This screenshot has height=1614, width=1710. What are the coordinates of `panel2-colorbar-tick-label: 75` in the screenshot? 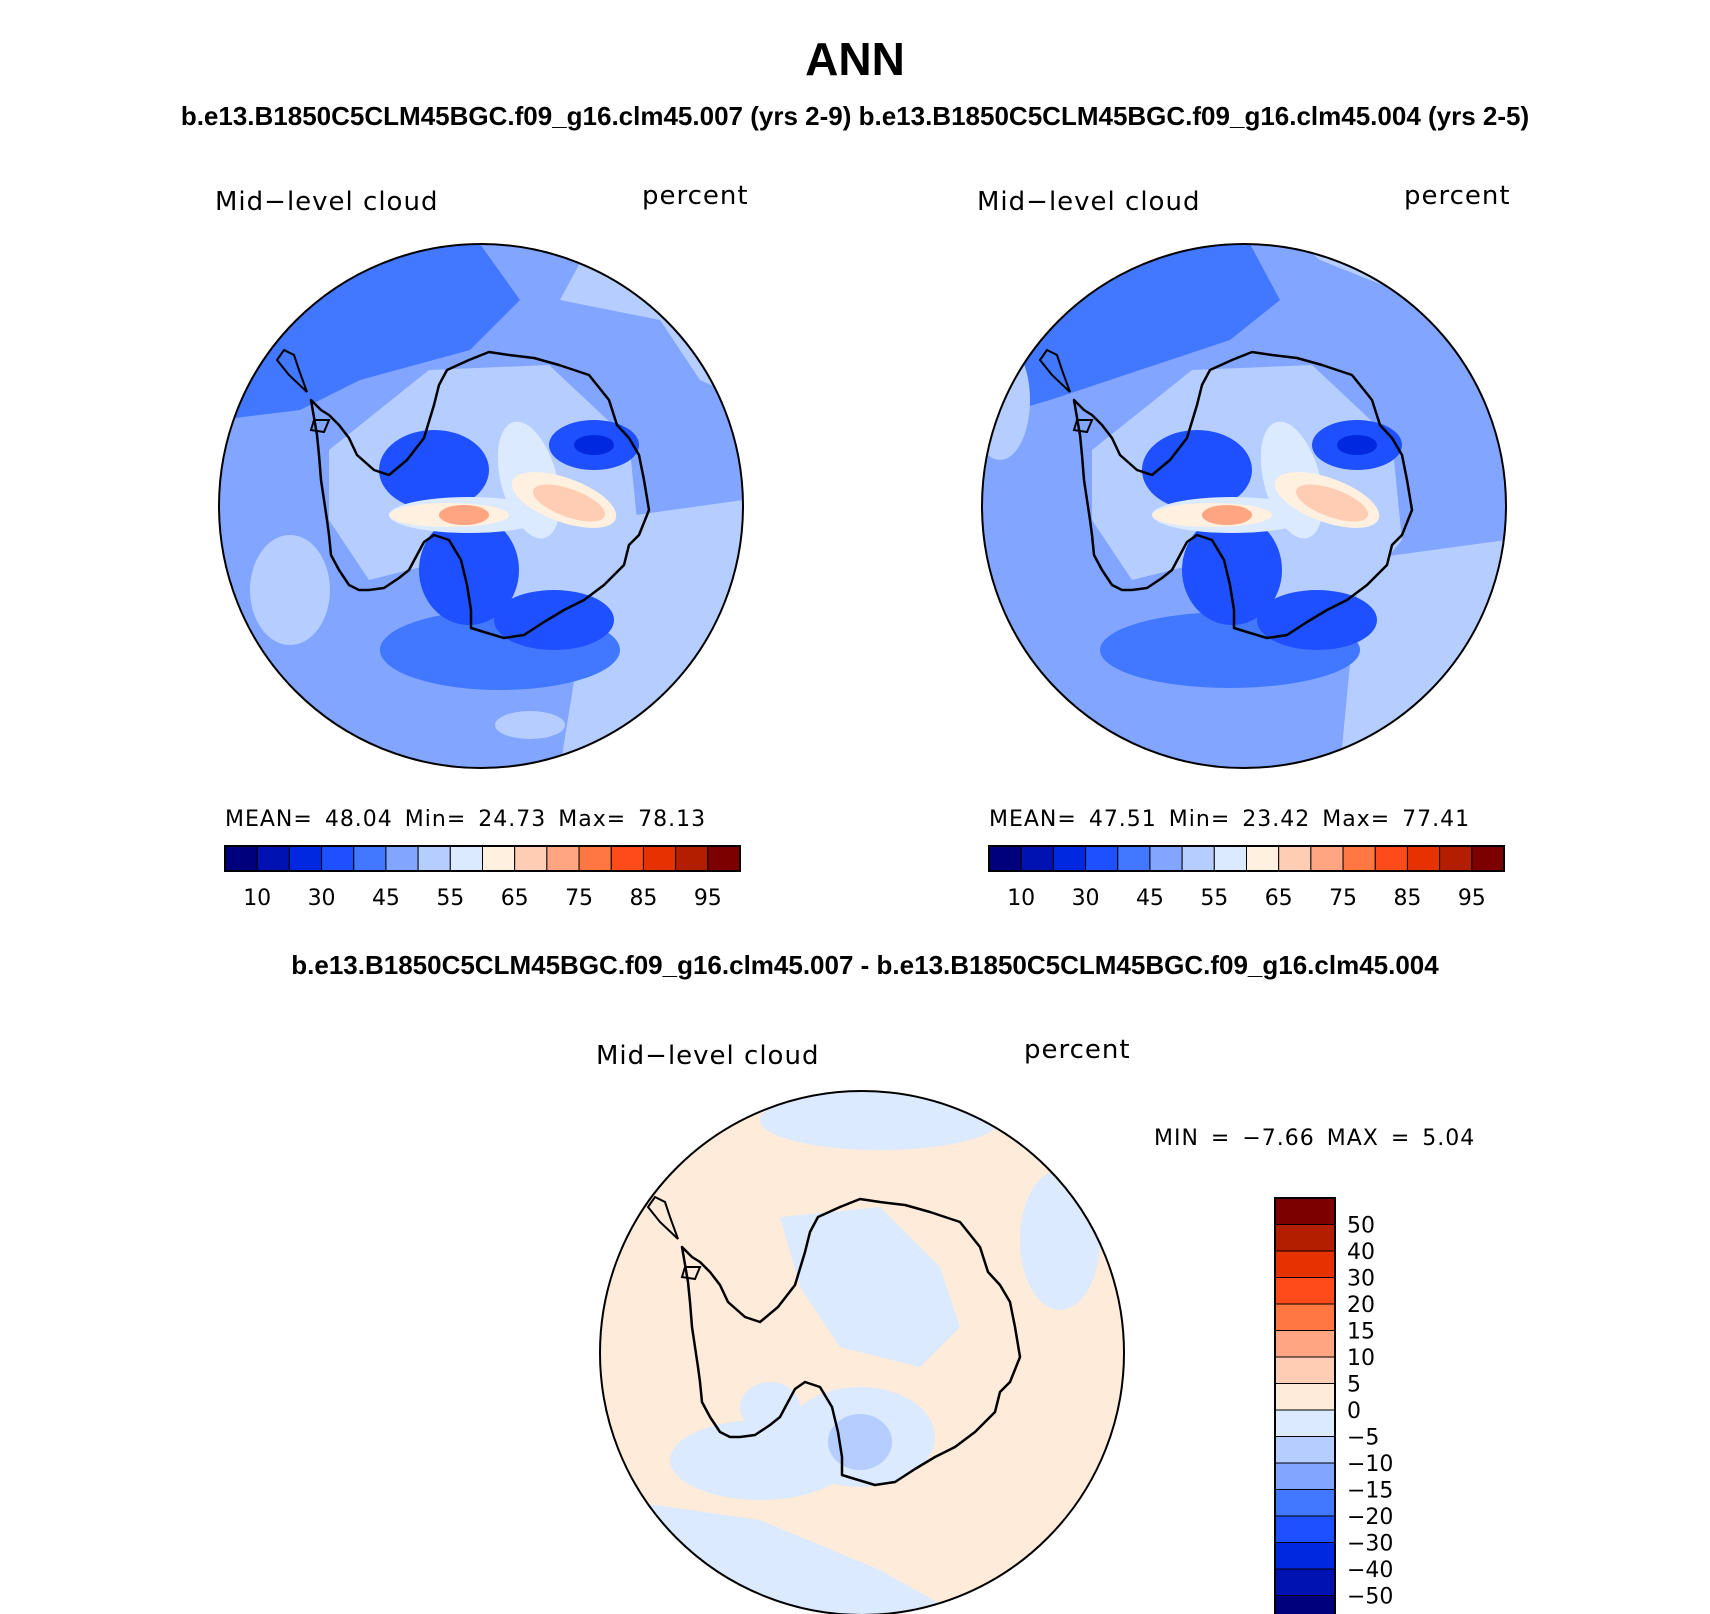 It's located at (1343, 898).